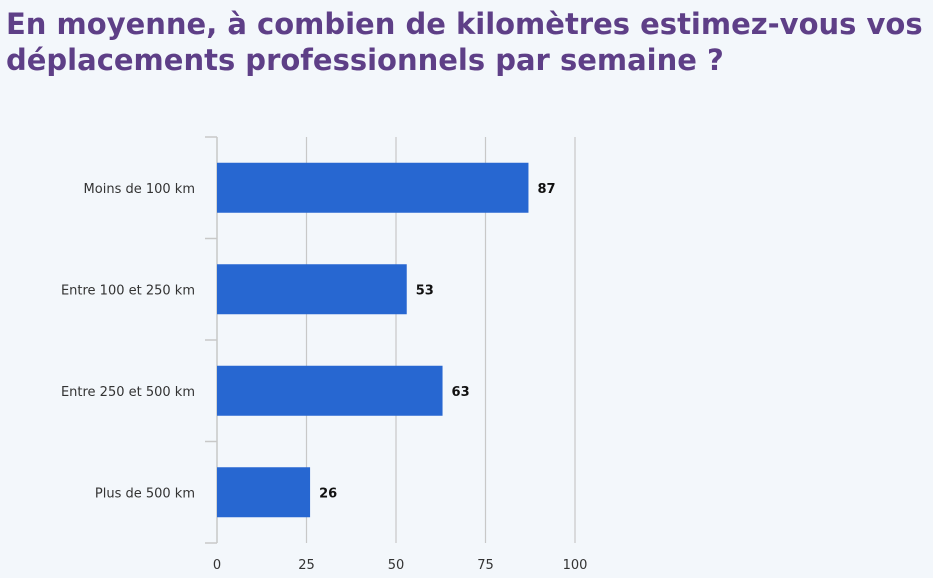  I want to click on category-label: Entre 100 et 250 km, so click(128, 290).